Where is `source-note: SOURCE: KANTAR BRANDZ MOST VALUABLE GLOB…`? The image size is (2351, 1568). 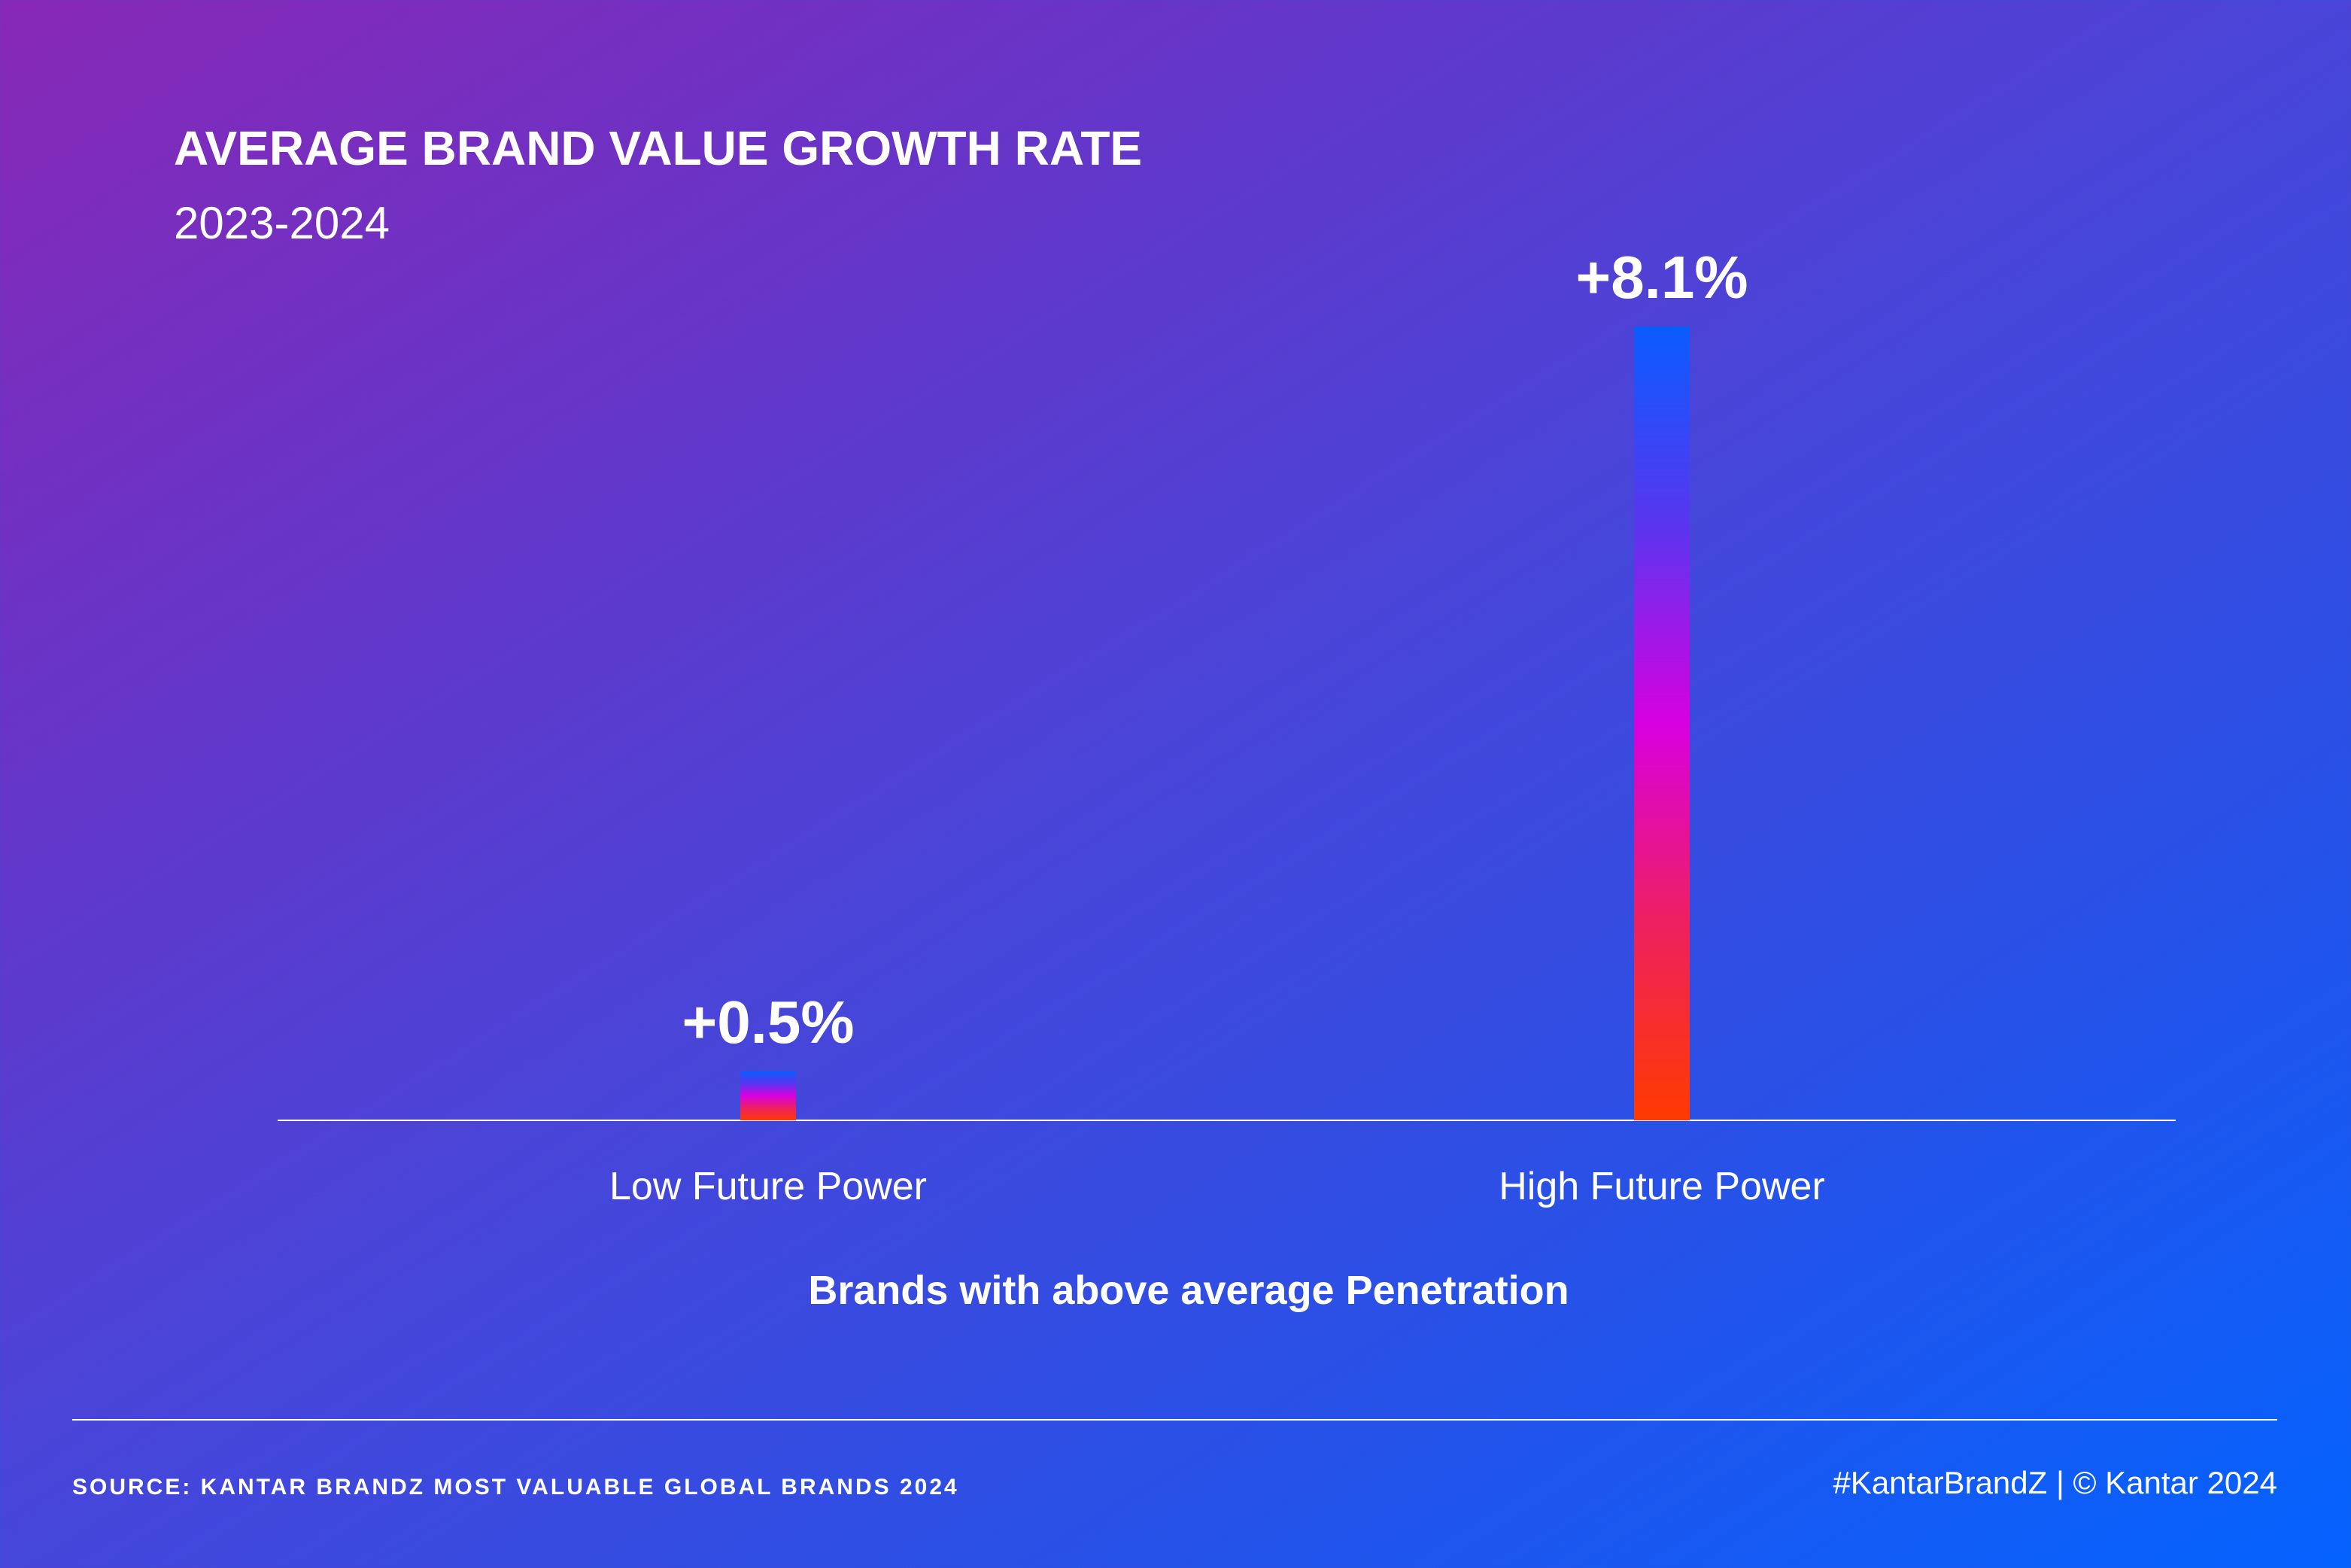
source-note: SOURCE: KANTAR BRANDZ MOST VALUABLE GLOB… is located at coordinates (515, 1487).